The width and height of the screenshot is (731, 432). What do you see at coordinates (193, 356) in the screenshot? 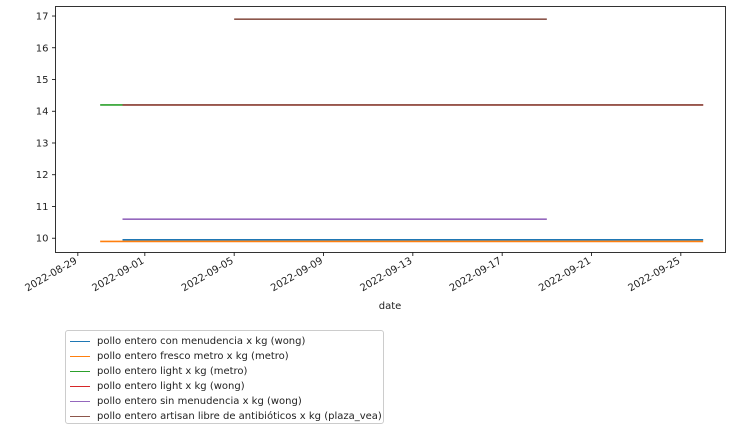
I see `legend-label: pollo entero fresco metro x kg (metro)` at bounding box center [193, 356].